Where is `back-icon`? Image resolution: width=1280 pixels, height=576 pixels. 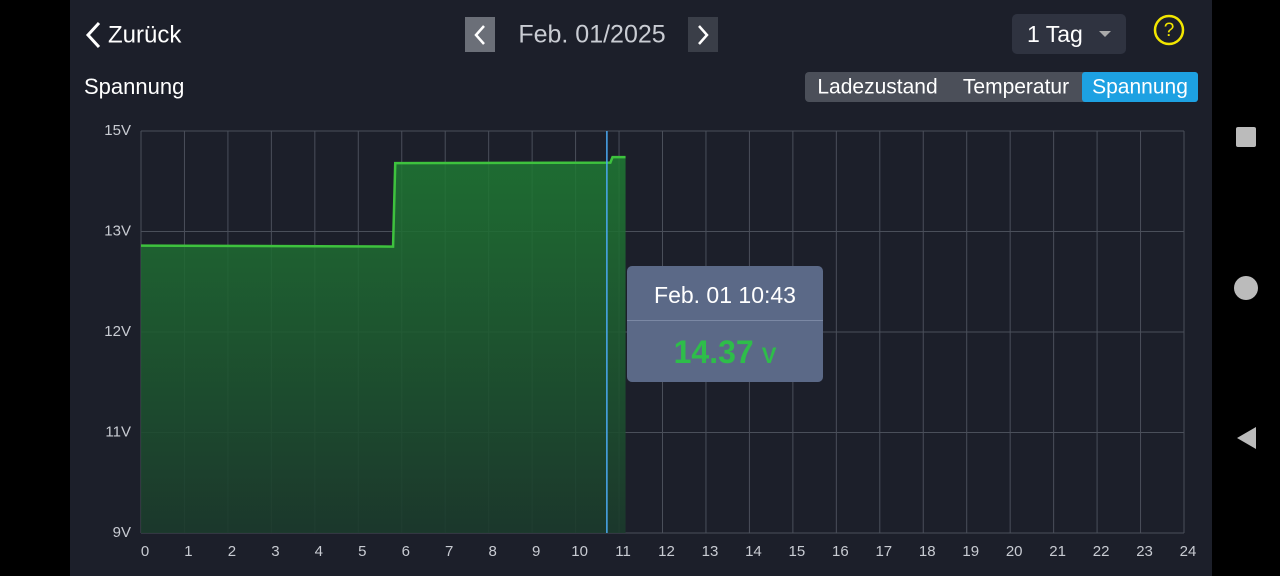
back-icon is located at coordinates (93, 35).